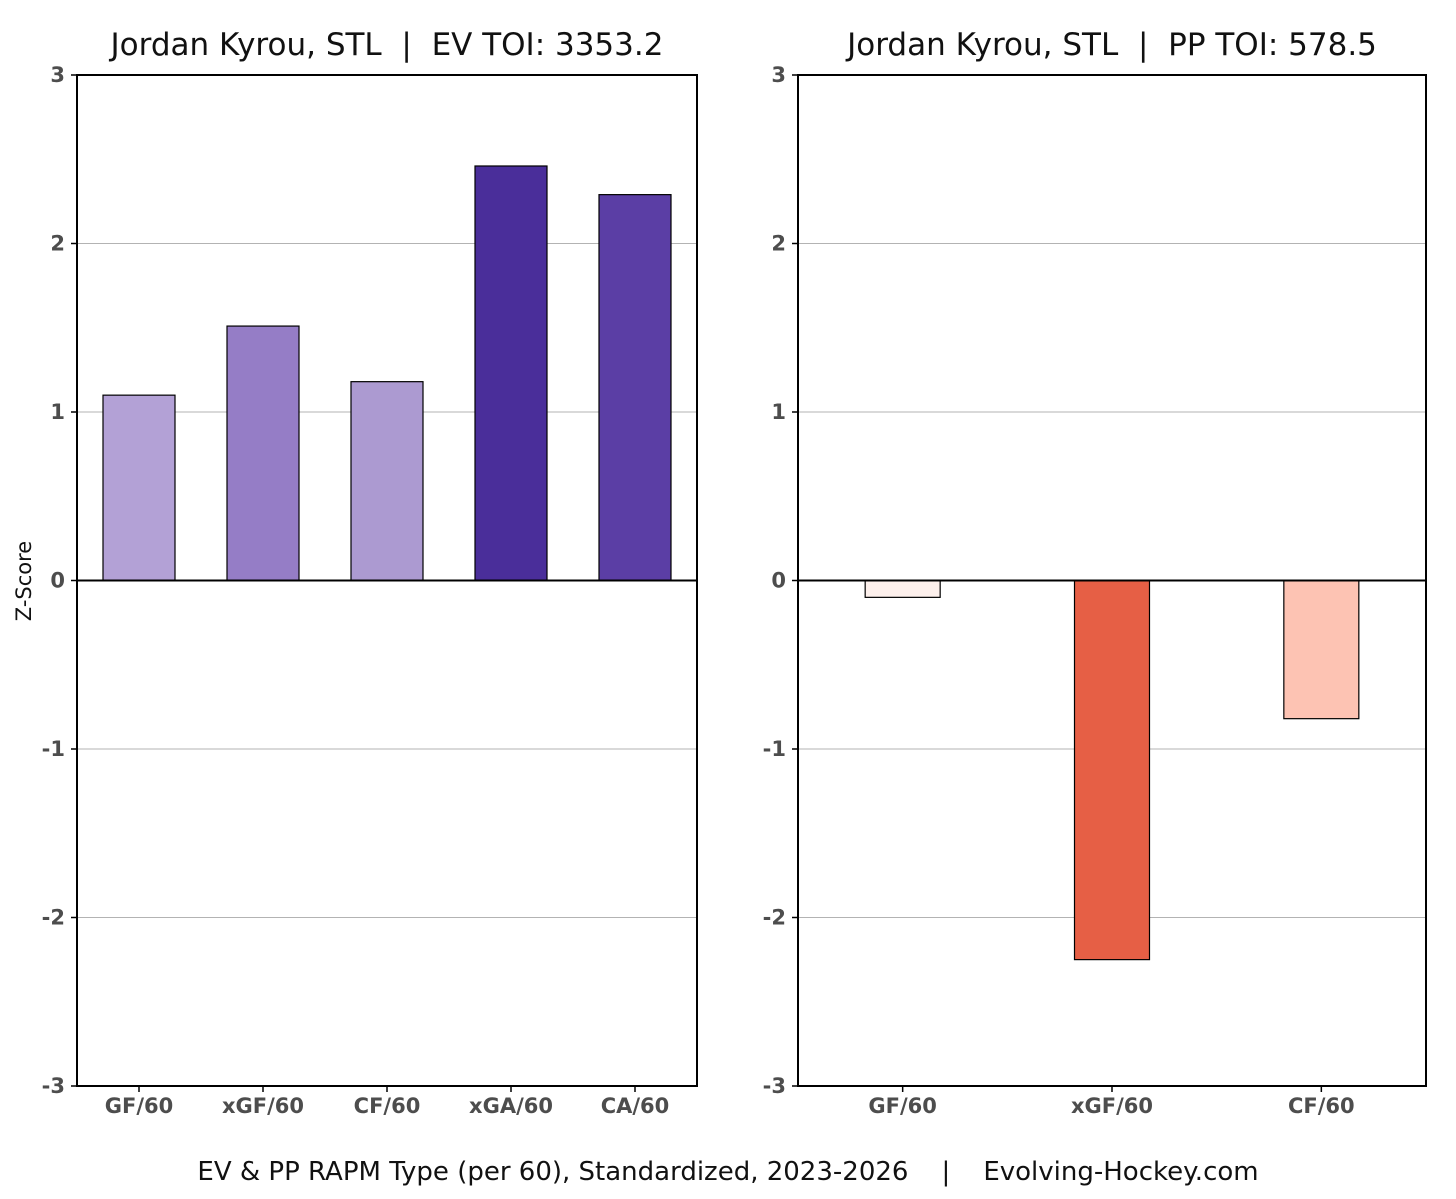 The height and width of the screenshot is (1199, 1456). I want to click on ev-chart-title: Jordan Kyrou, STL | EV TOI: 3353.2, so click(386, 45).